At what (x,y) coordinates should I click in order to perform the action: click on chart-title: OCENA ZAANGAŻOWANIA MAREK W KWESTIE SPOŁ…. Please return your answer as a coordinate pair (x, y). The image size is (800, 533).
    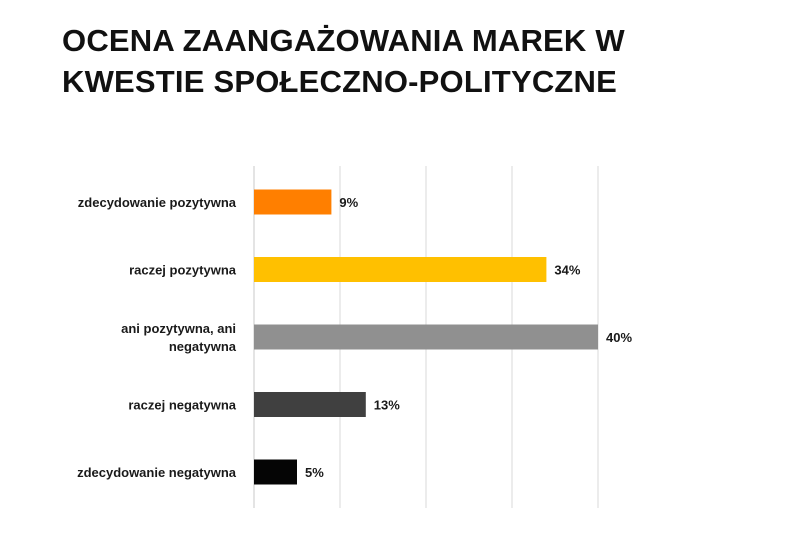
    Looking at the image, I should click on (412, 61).